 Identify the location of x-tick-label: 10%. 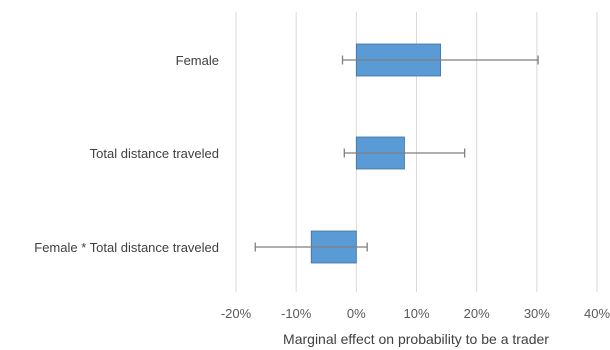
(416, 313).